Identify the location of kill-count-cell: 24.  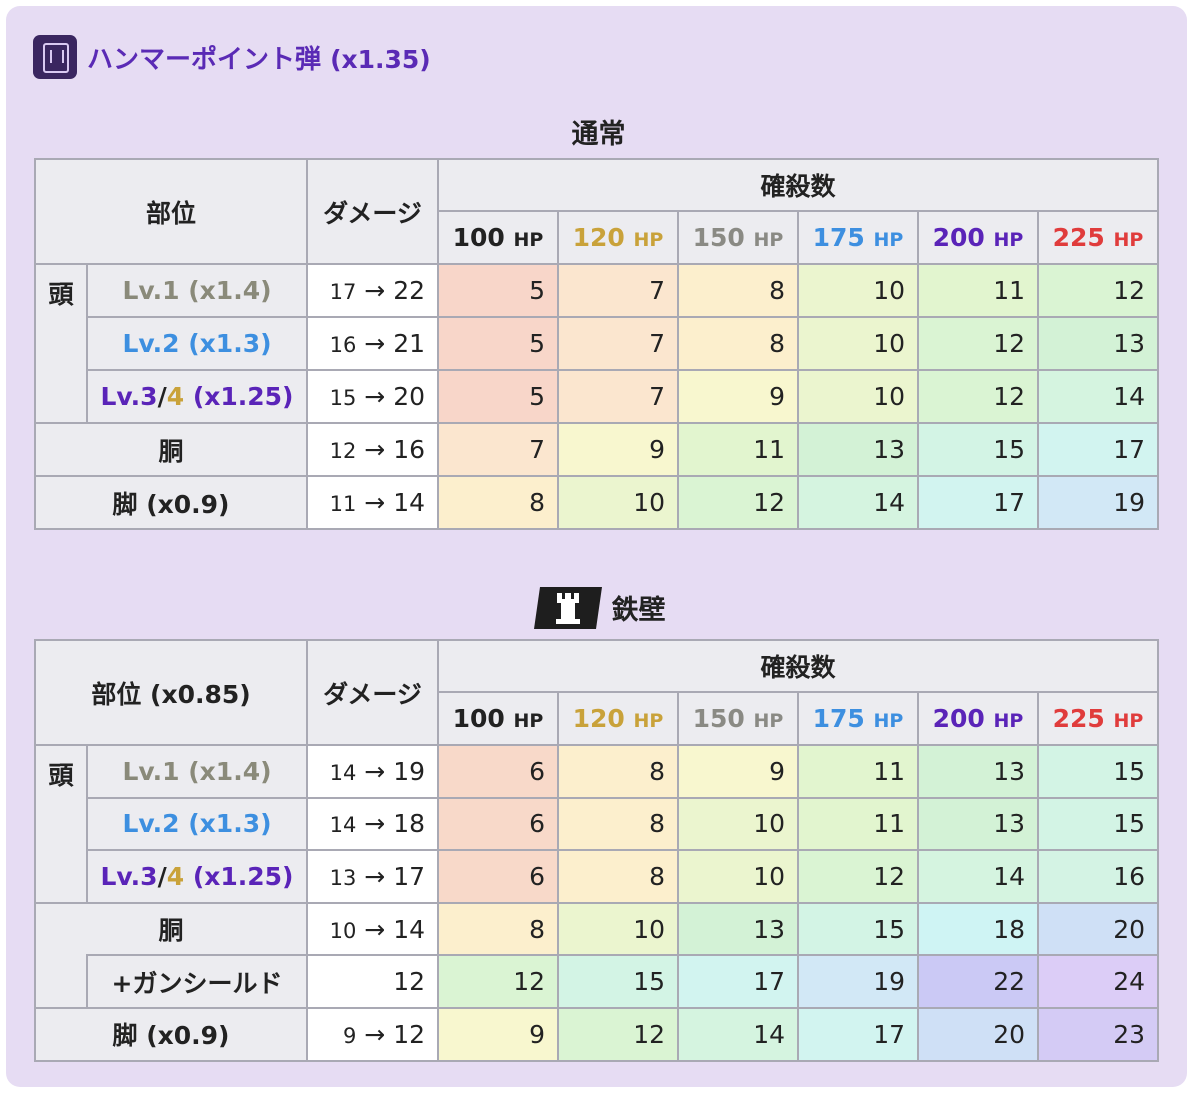
(1098, 981).